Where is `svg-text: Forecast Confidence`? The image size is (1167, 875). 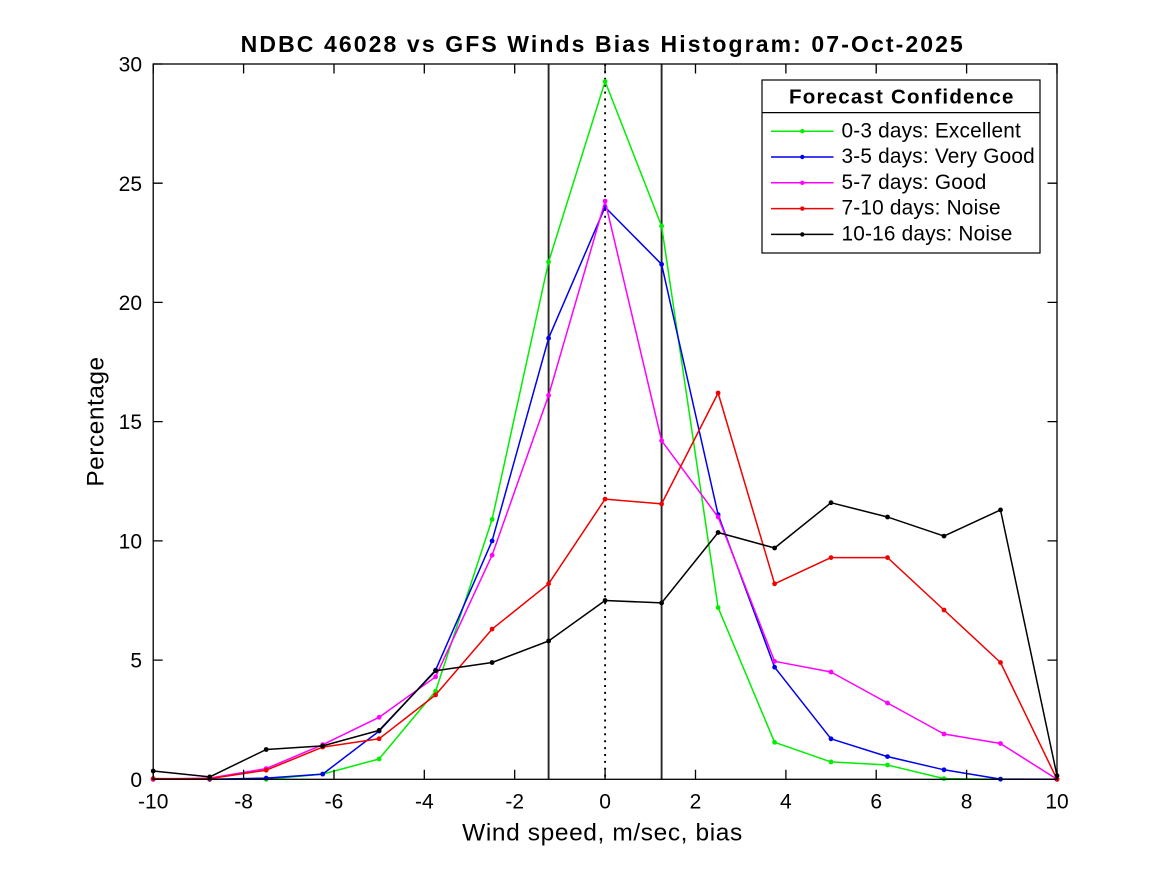 svg-text: Forecast Confidence is located at coordinates (902, 96).